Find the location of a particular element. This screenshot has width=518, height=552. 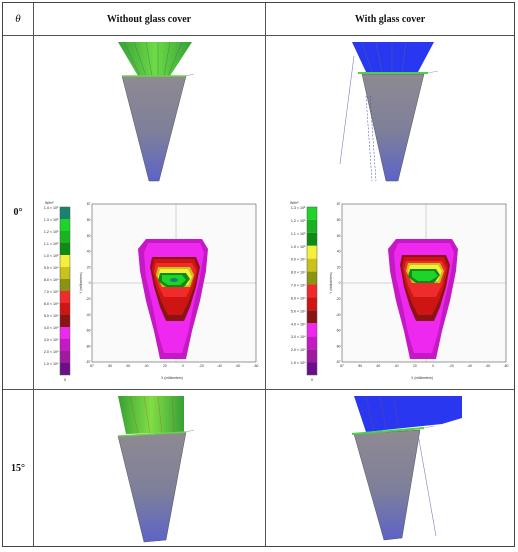

legend-label: 6.0 × 10⁴ is located at coordinates (51, 304).